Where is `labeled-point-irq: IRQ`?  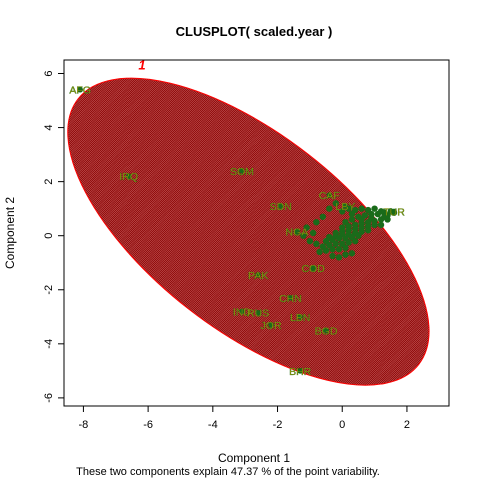 labeled-point-irq: IRQ is located at coordinates (128, 177).